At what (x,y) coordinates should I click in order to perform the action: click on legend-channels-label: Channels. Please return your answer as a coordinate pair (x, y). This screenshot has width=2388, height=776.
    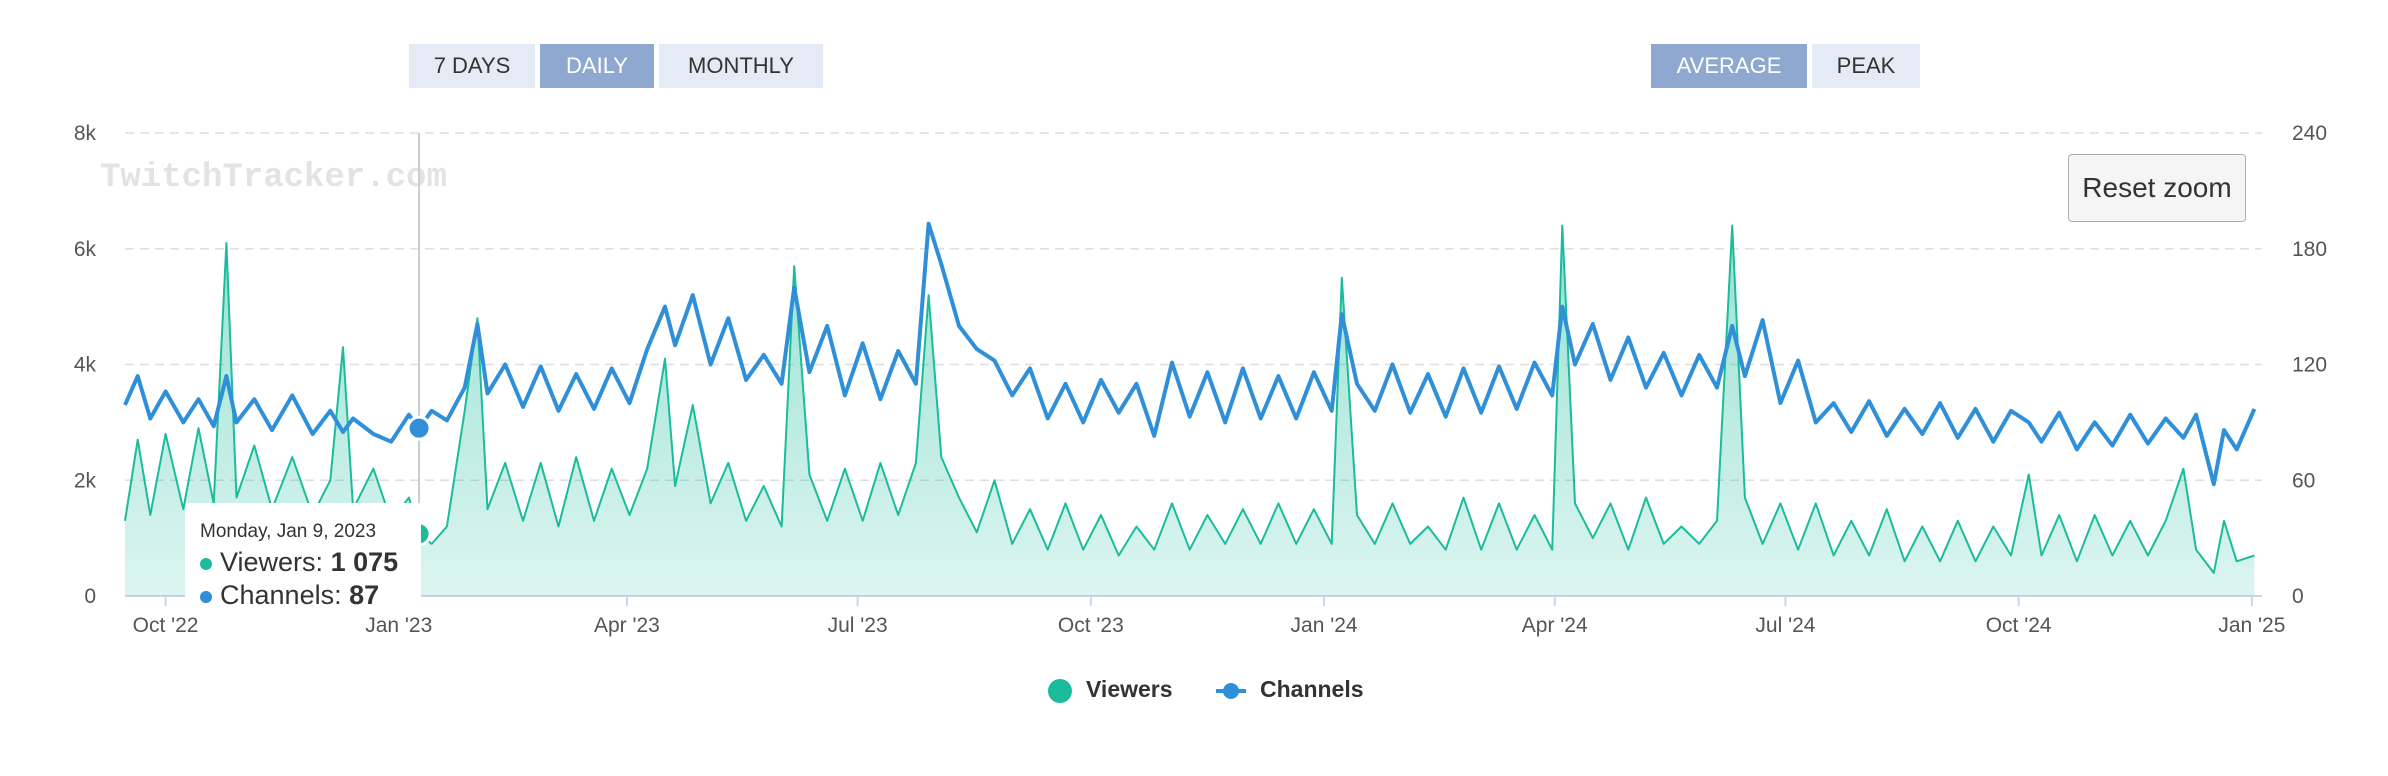
    Looking at the image, I should click on (1312, 689).